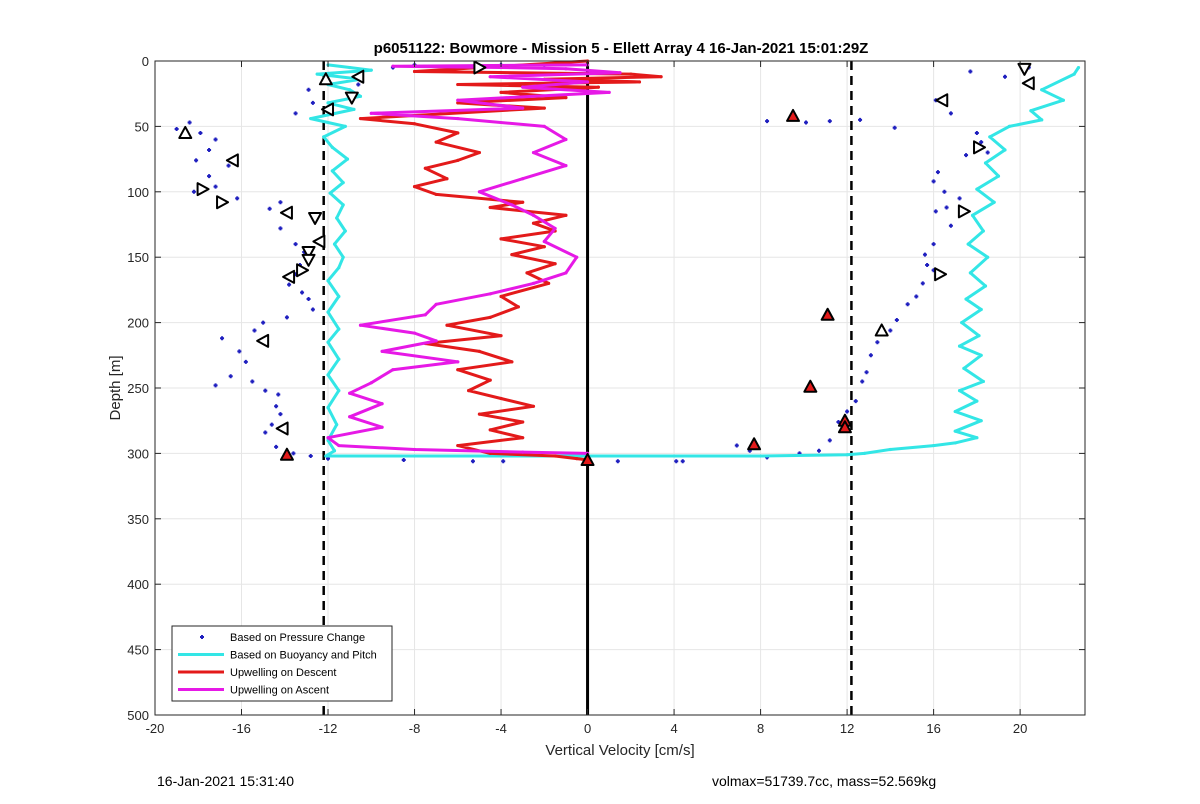 The width and height of the screenshot is (1200, 804). Describe the element at coordinates (619, 750) in the screenshot. I see `x-axis-label: Vertical Velocity [cm/s]` at that location.